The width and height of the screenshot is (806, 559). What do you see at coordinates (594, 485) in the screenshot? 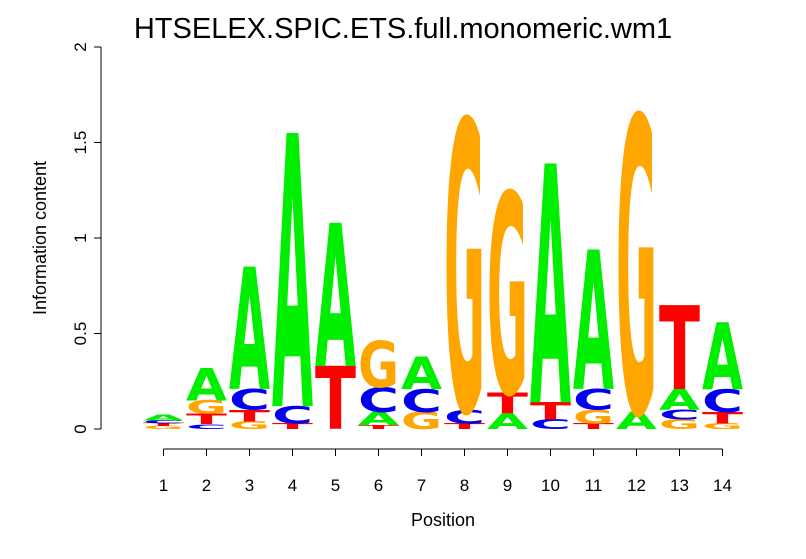
I see `x-tick-label: 11` at bounding box center [594, 485].